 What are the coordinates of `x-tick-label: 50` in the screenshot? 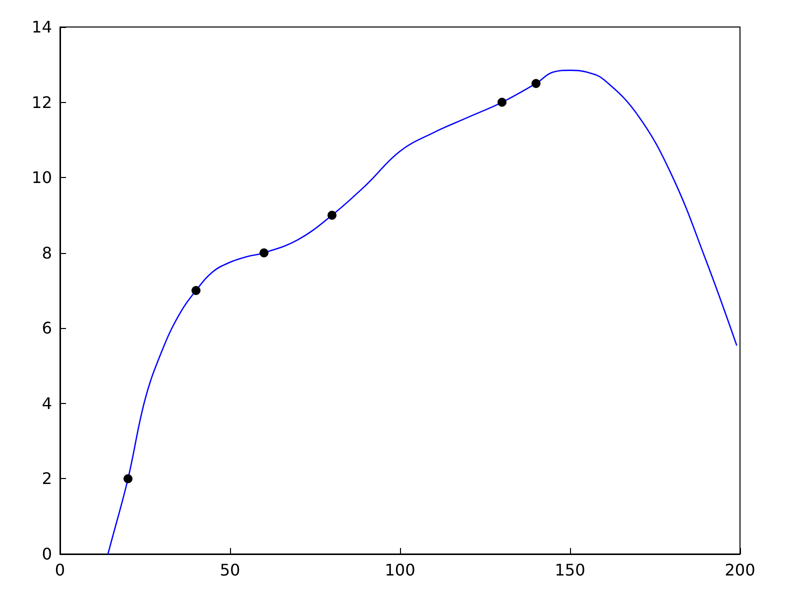 It's located at (230, 570).